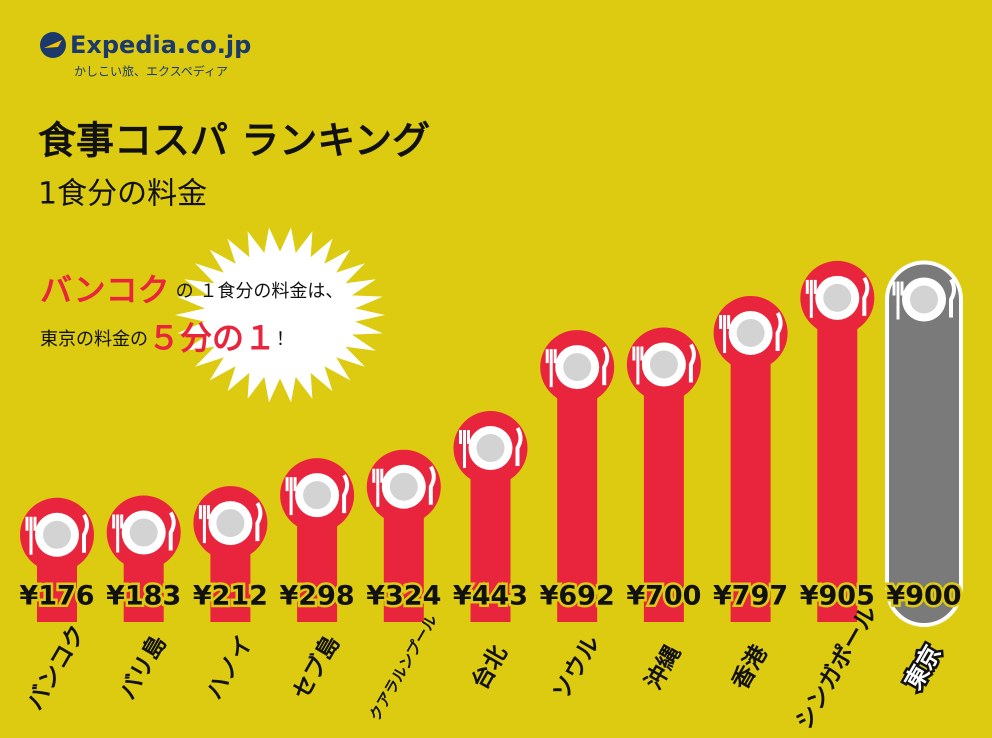  Describe the element at coordinates (122, 194) in the screenshot. I see `chart-subtitle: 1食分の料金` at that location.